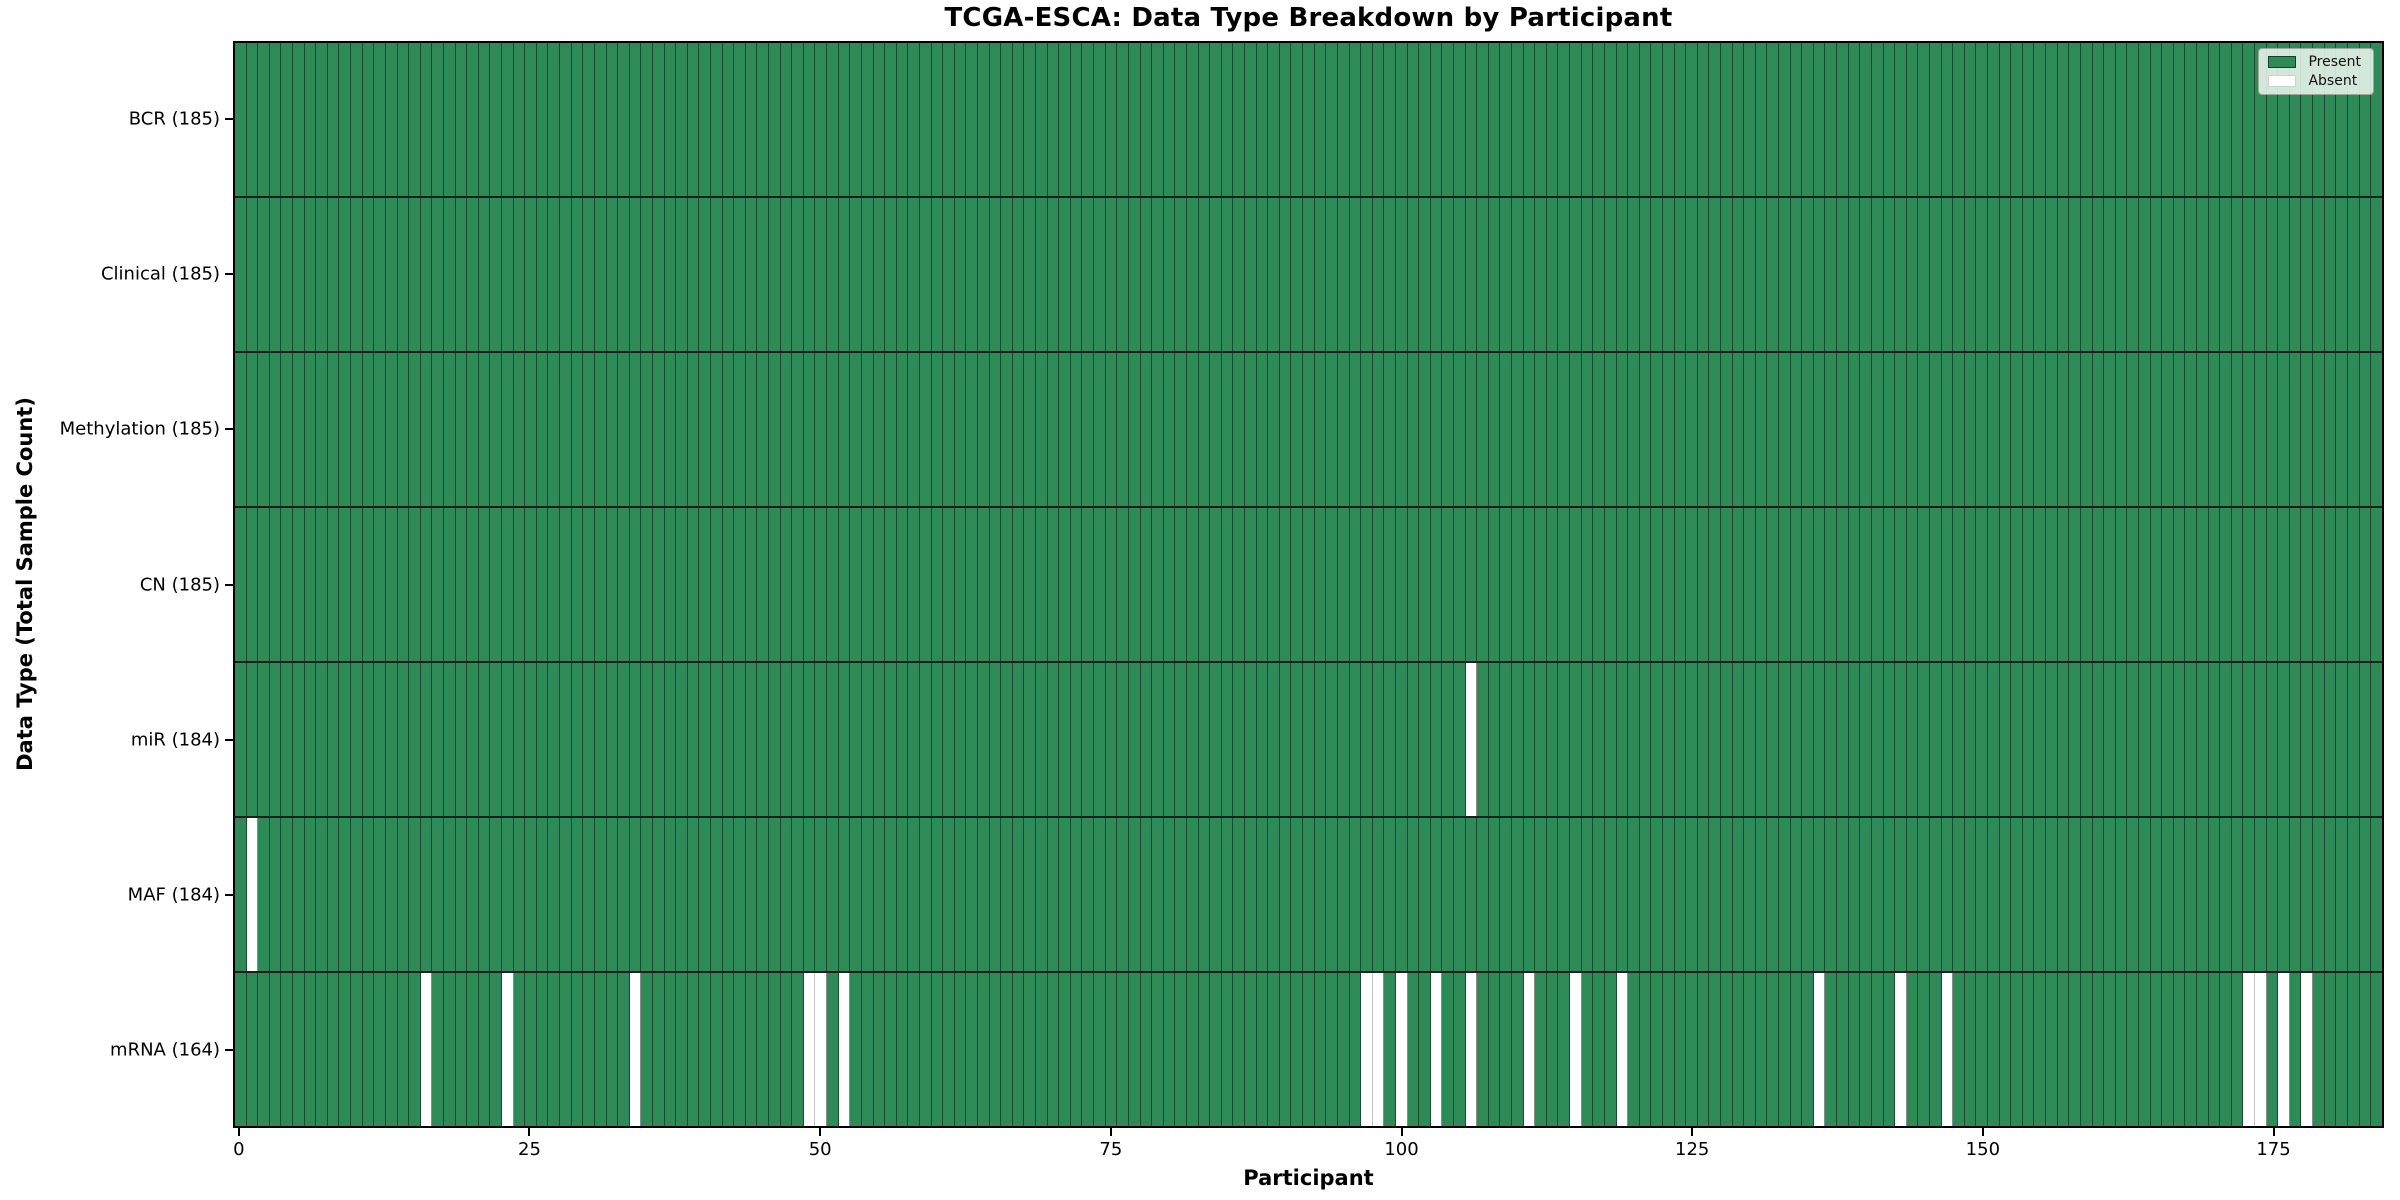 The width and height of the screenshot is (2400, 1200). I want to click on present-swatch-icon, so click(2282, 62).